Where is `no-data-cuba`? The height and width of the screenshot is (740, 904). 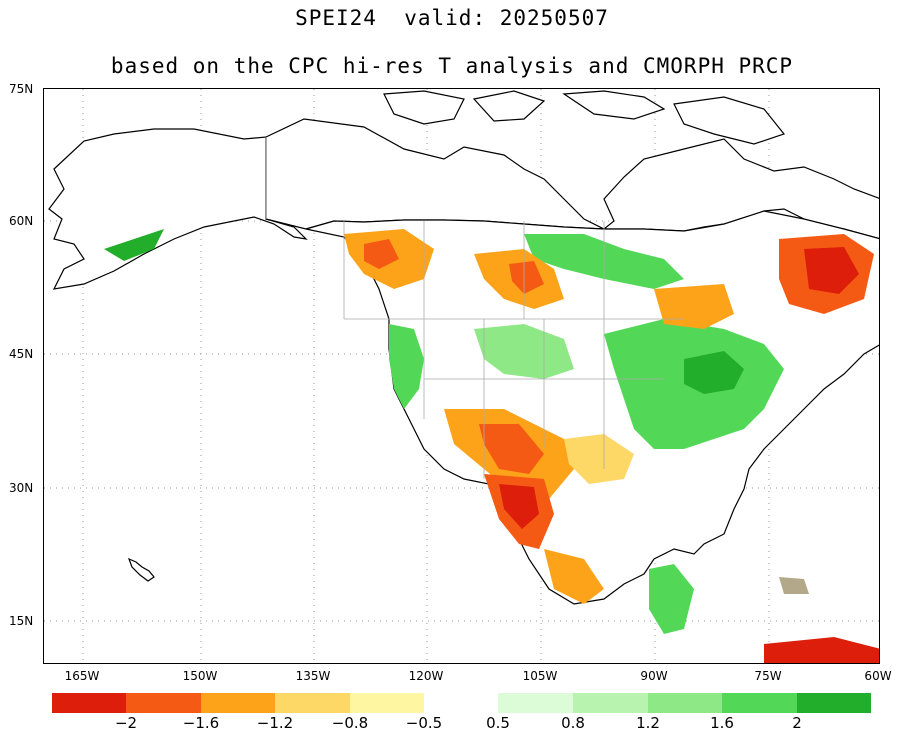
no-data-cuba is located at coordinates (794, 585).